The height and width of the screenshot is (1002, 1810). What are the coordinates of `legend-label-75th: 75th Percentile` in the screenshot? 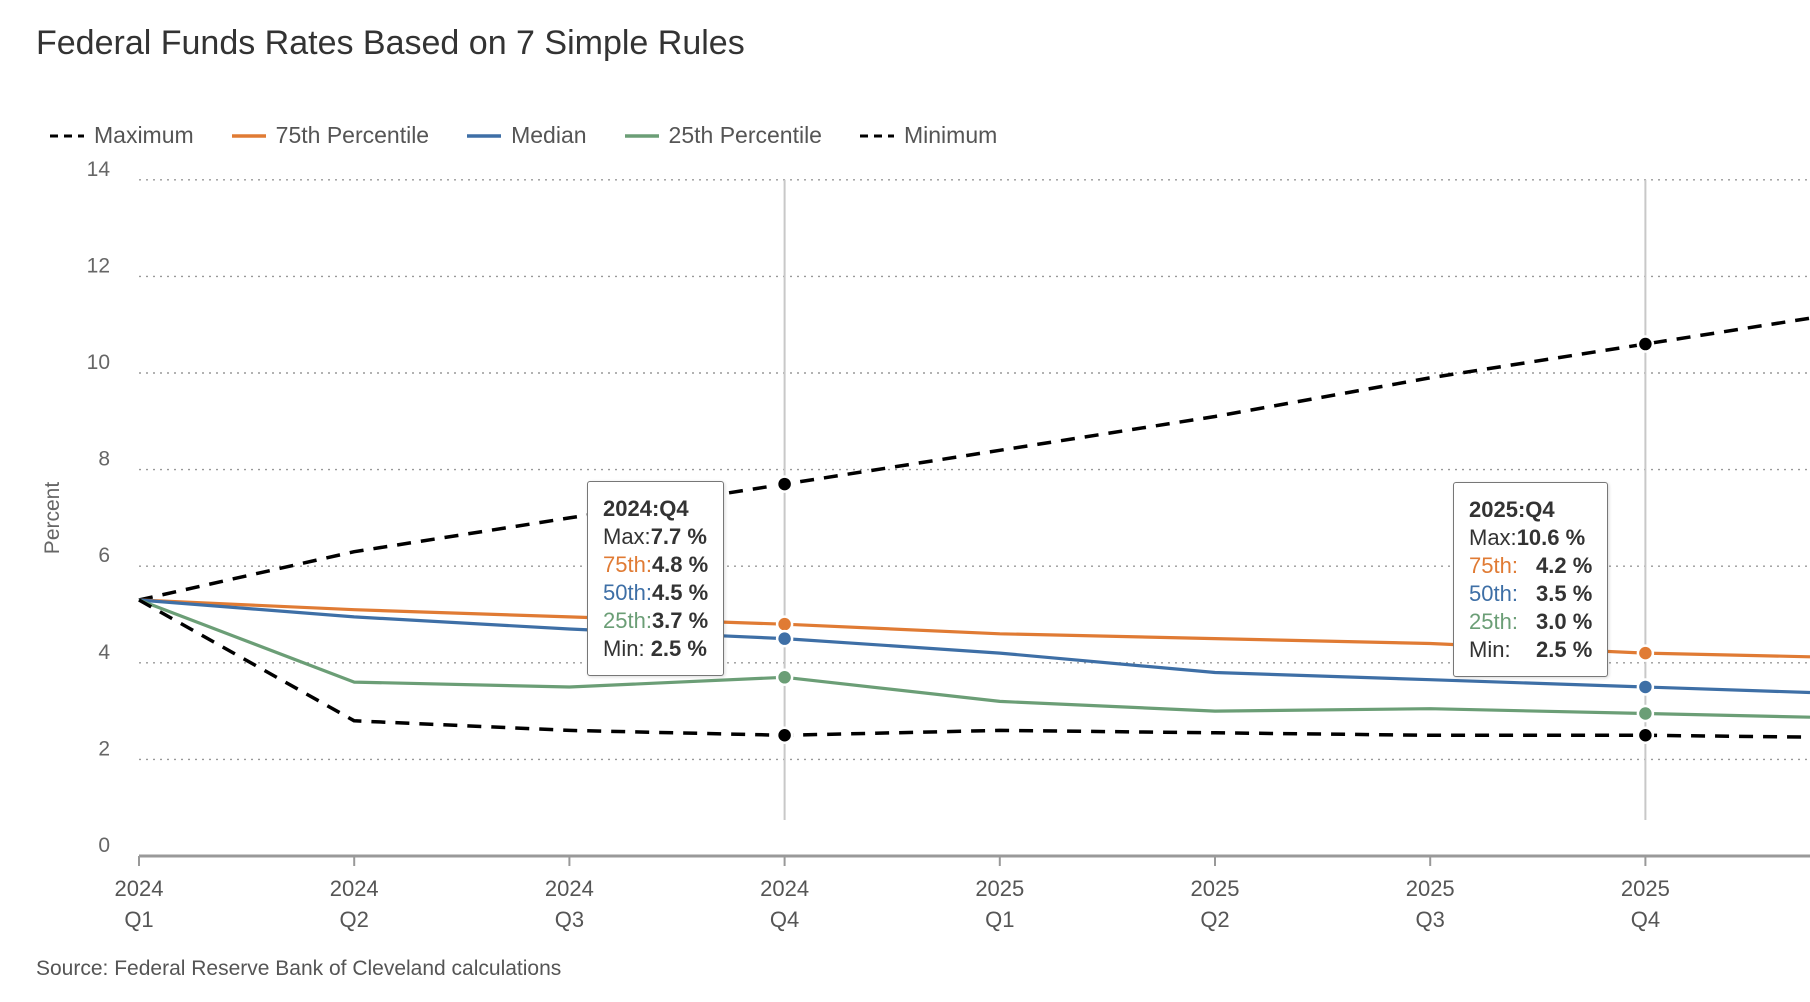 It's located at (352, 135).